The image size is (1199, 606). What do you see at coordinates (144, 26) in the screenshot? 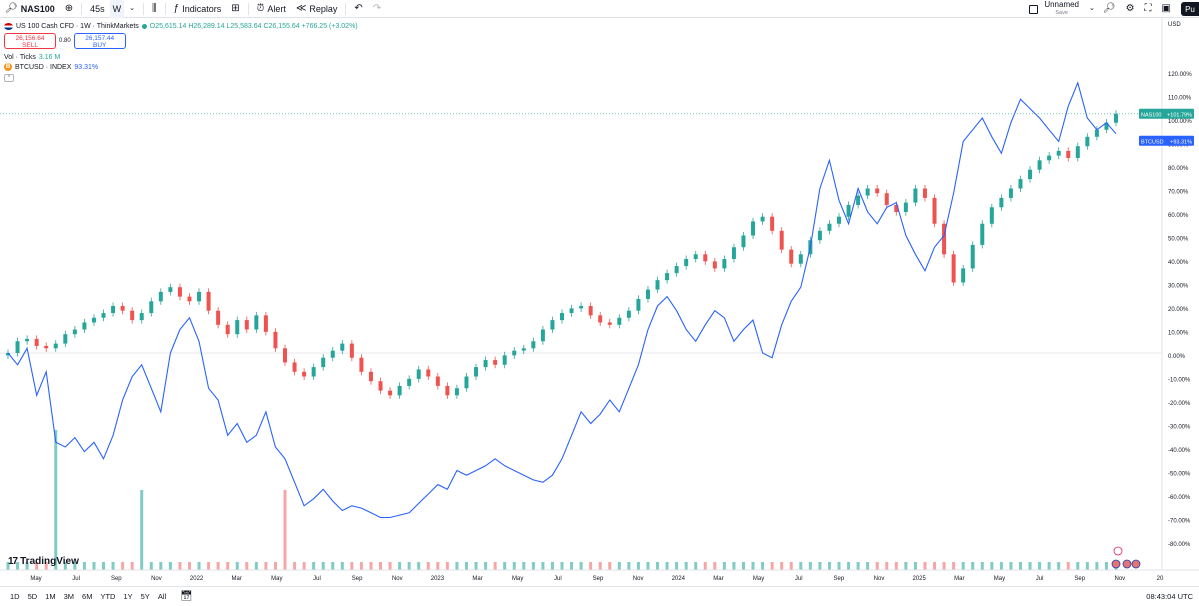
I see `market-open-icon` at bounding box center [144, 26].